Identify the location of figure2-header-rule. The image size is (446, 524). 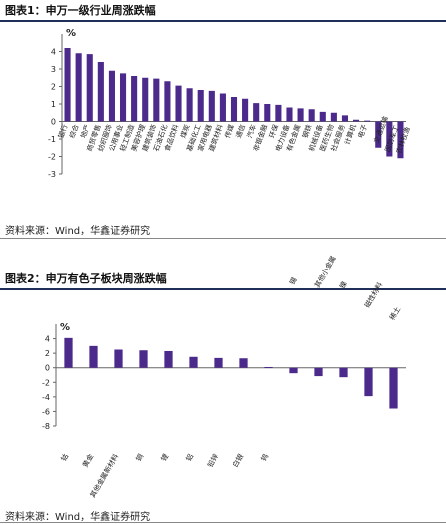
(223, 289).